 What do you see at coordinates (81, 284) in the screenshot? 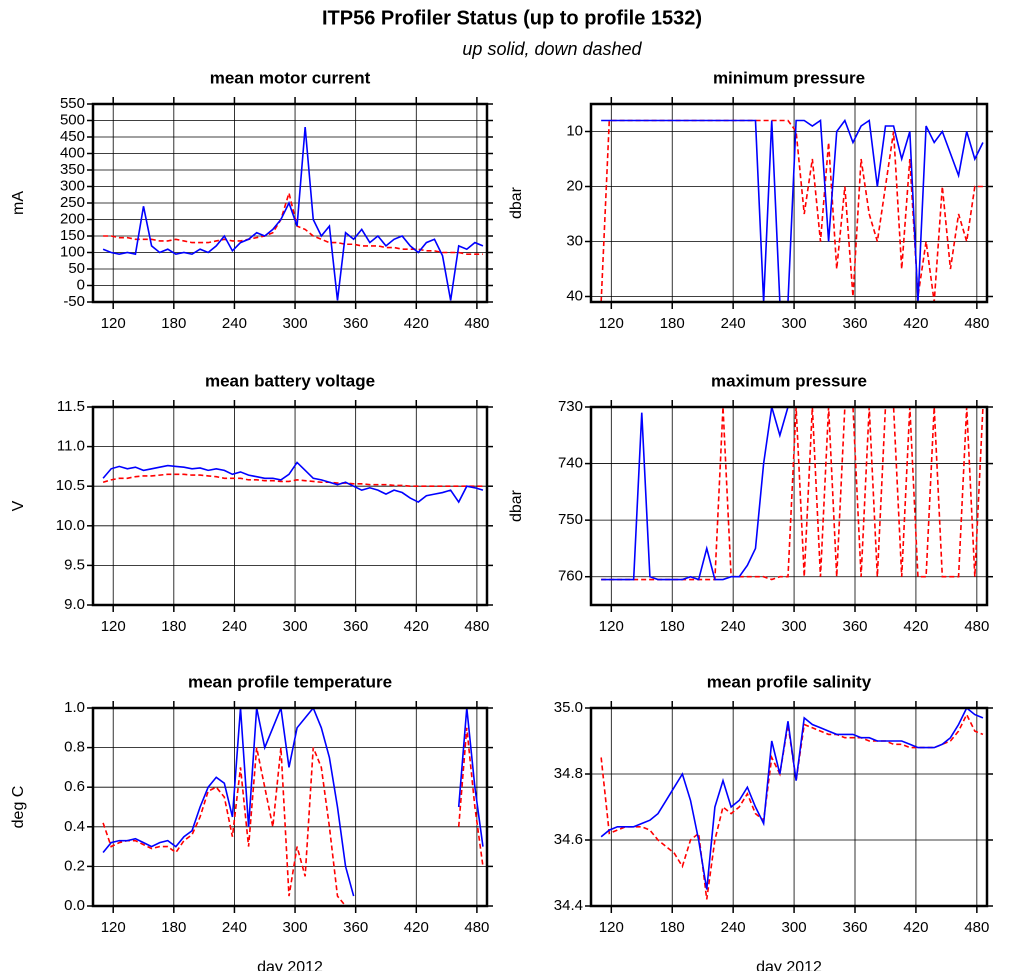
I see `y-tick-label: 0` at bounding box center [81, 284].